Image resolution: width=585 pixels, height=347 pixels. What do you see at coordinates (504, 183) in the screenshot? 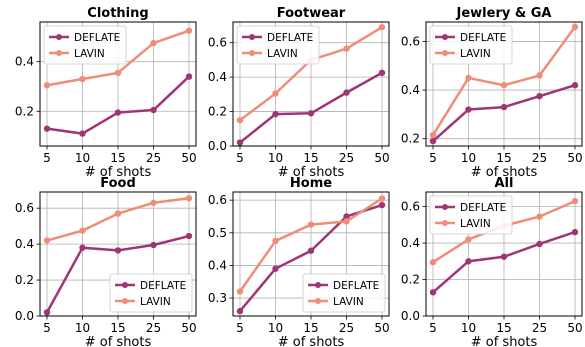
I see `subplot-title: All` at bounding box center [504, 183].